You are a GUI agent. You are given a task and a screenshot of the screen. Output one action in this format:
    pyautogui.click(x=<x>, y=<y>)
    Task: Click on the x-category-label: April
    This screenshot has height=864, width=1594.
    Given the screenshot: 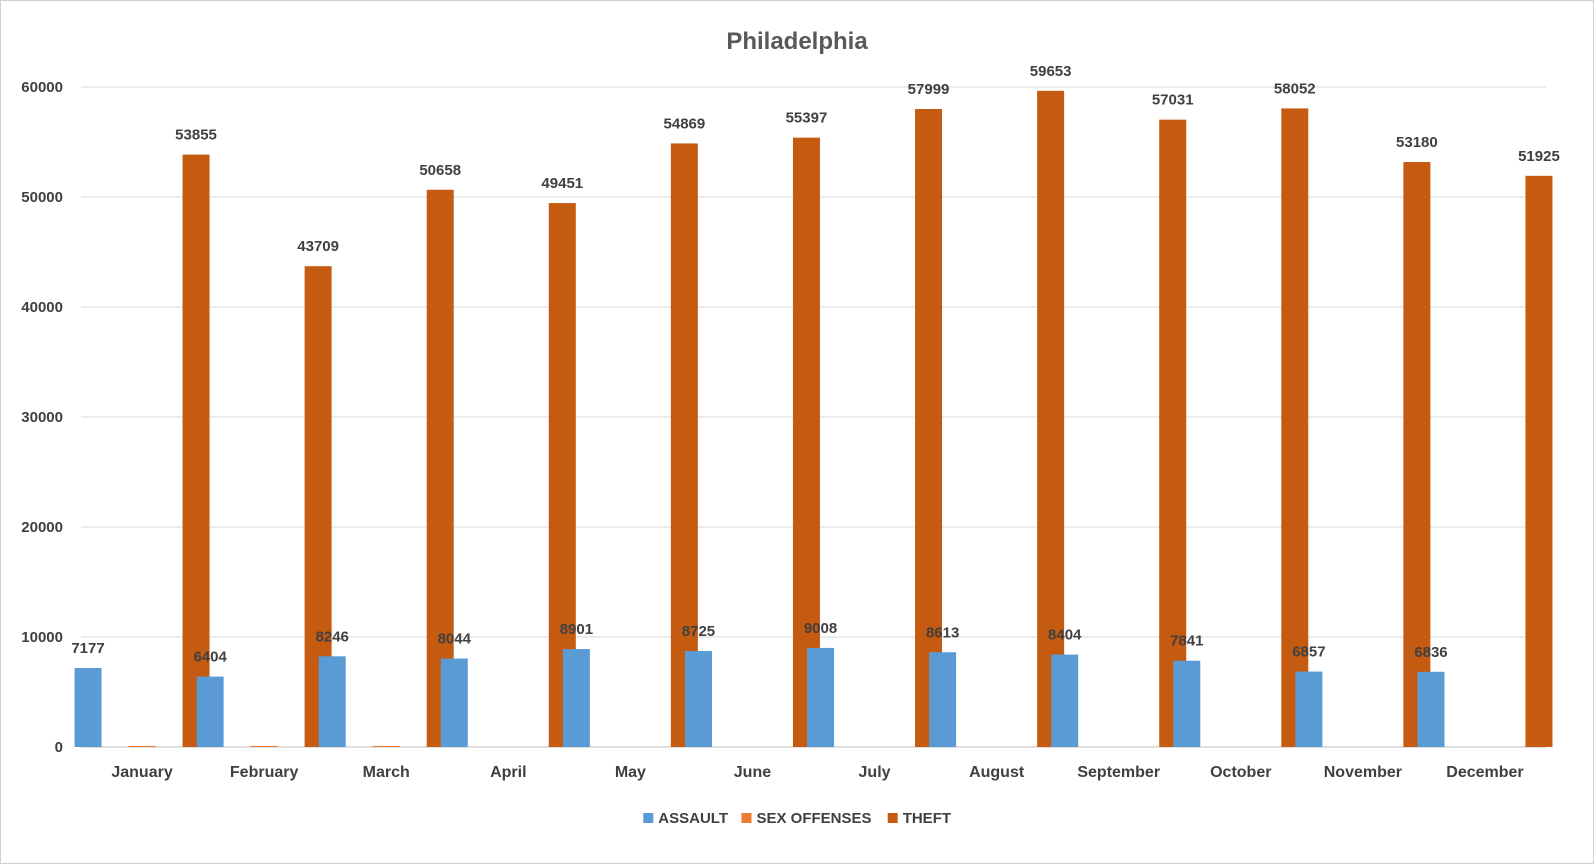 What is the action you would take?
    pyautogui.click(x=508, y=772)
    